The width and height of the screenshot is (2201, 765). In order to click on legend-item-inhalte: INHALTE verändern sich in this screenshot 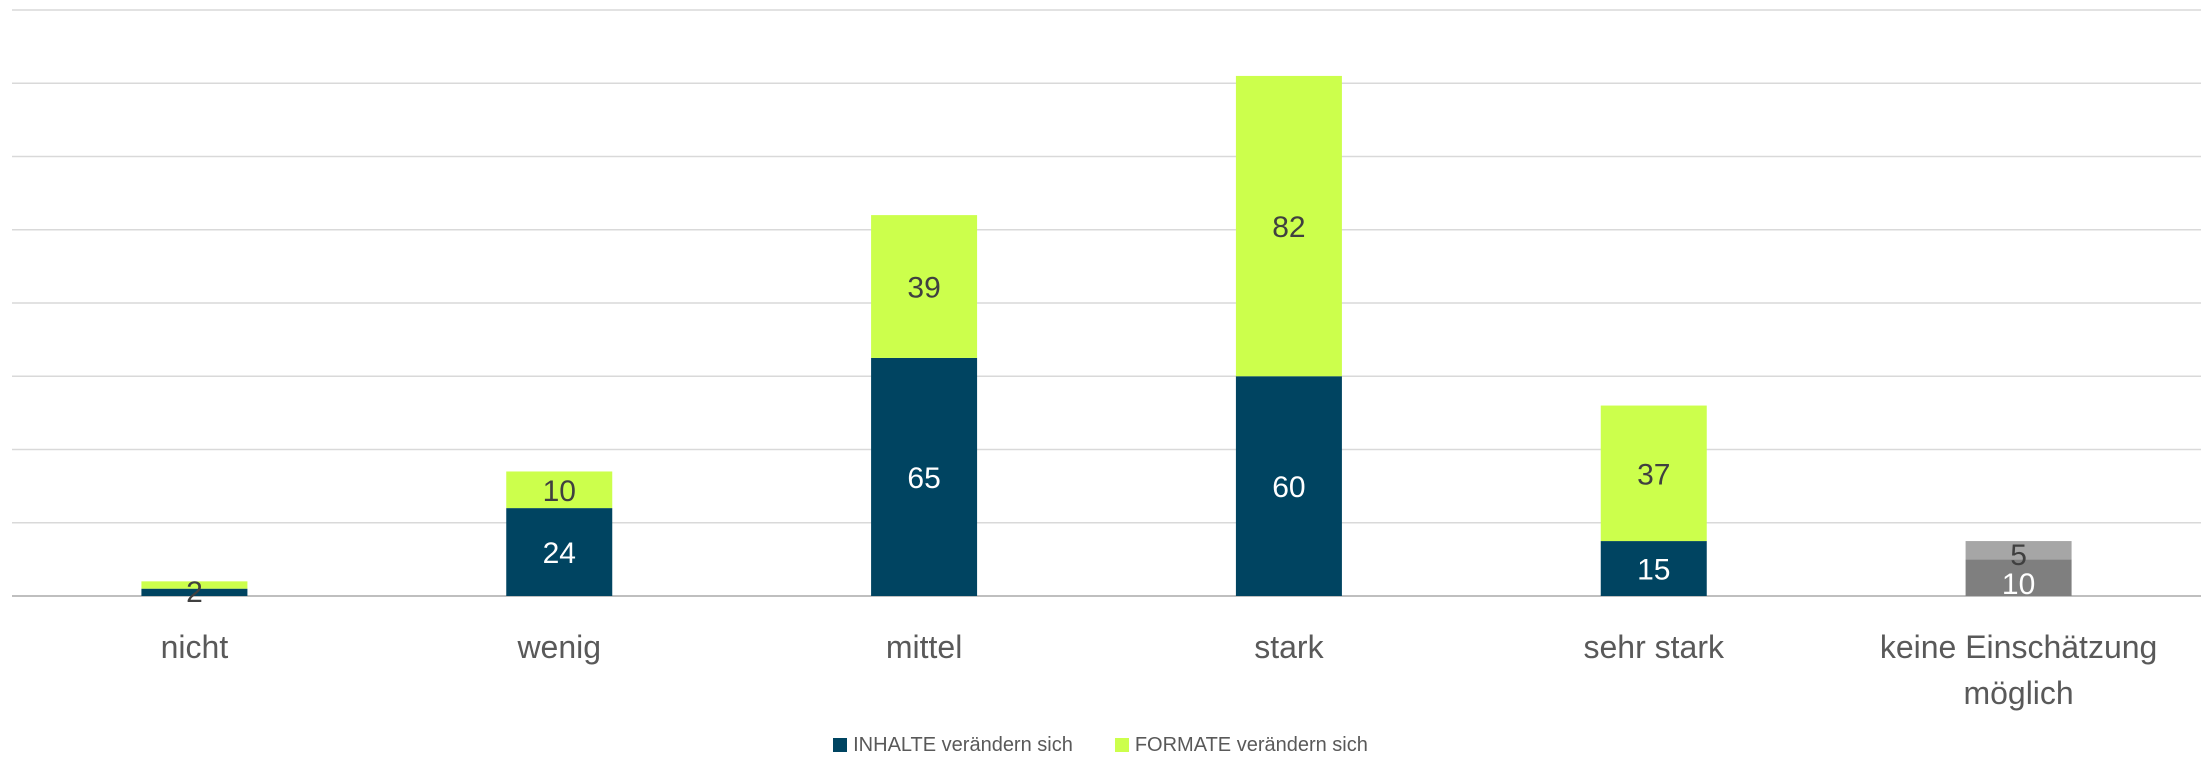, I will do `click(953, 745)`.